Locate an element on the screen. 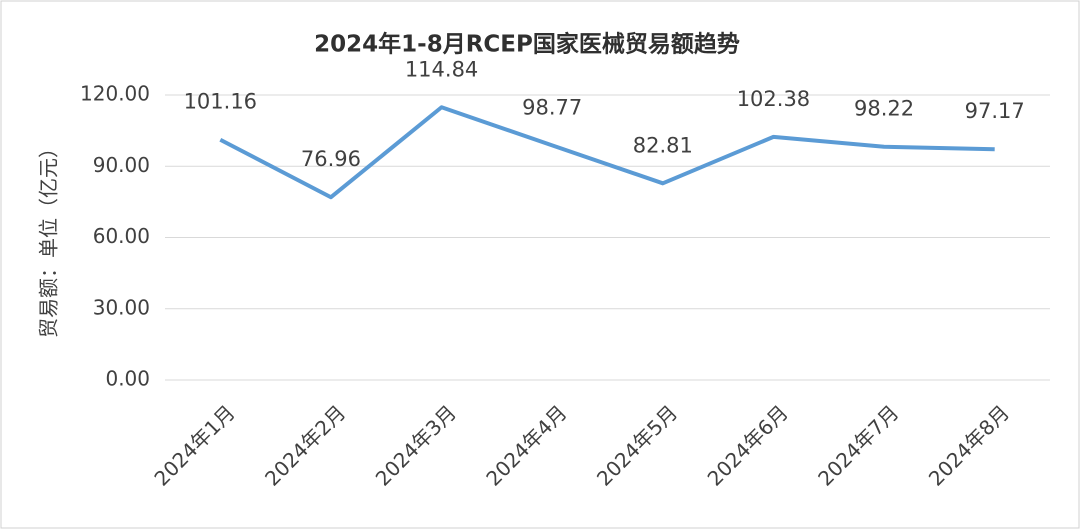 This screenshot has height=529, width=1080. data-label: 98.22 is located at coordinates (884, 109).